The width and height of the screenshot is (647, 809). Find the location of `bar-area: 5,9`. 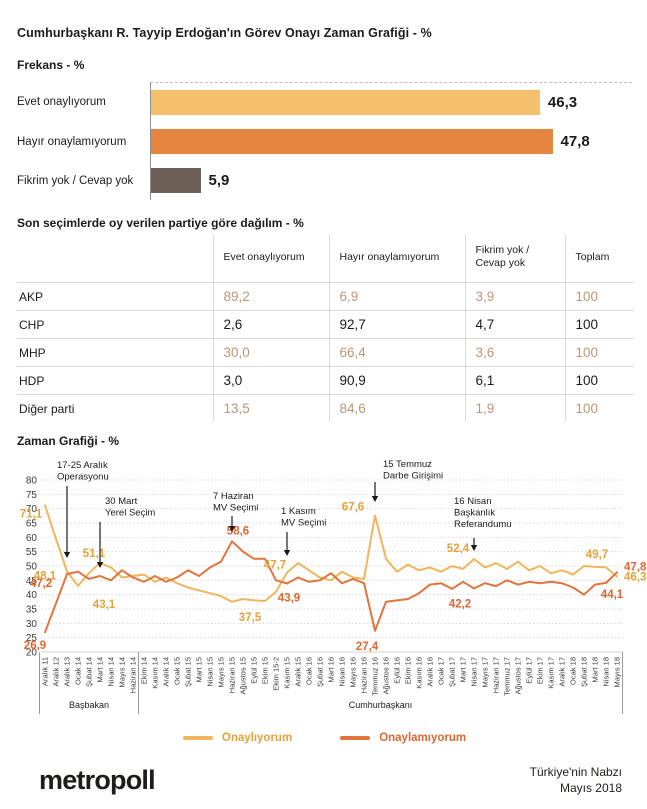

bar-area: 5,9 is located at coordinates (391, 180).